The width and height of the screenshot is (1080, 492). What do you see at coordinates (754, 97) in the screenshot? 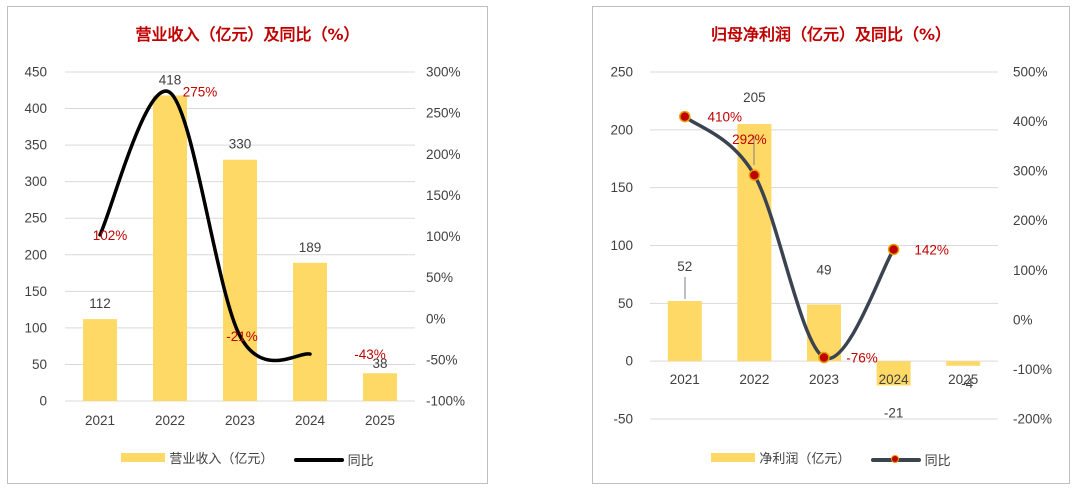
I see `bar-data-label: 205` at bounding box center [754, 97].